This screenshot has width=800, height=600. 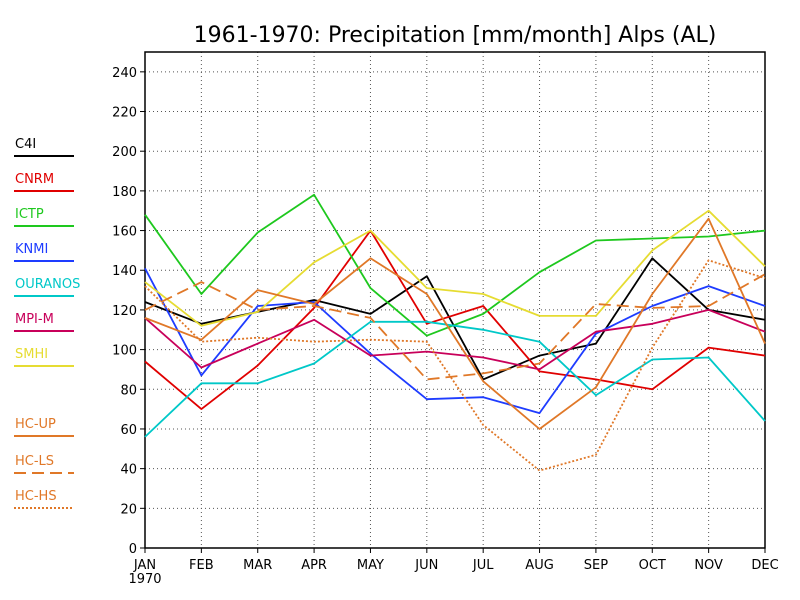 What do you see at coordinates (539, 565) in the screenshot?
I see `x-tick-label: AUG` at bounding box center [539, 565].